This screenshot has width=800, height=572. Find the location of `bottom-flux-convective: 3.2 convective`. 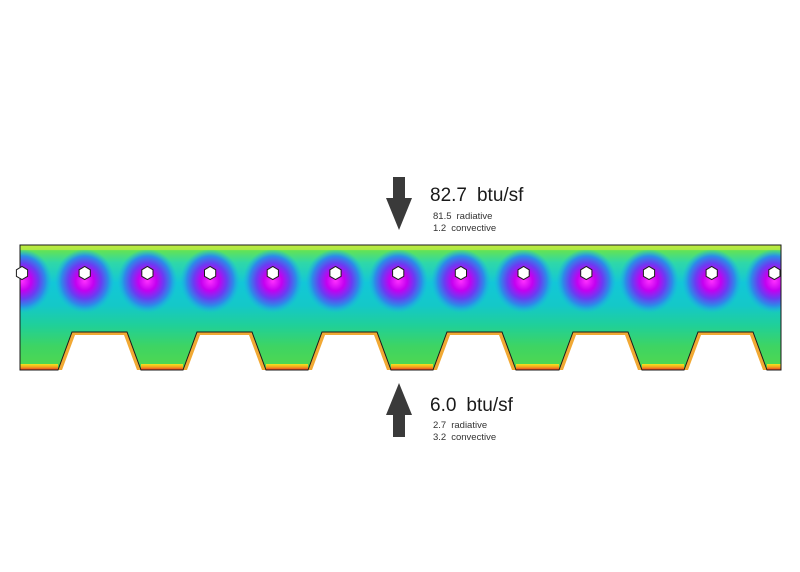

bottom-flux-convective: 3.2 convective is located at coordinates (464, 437).